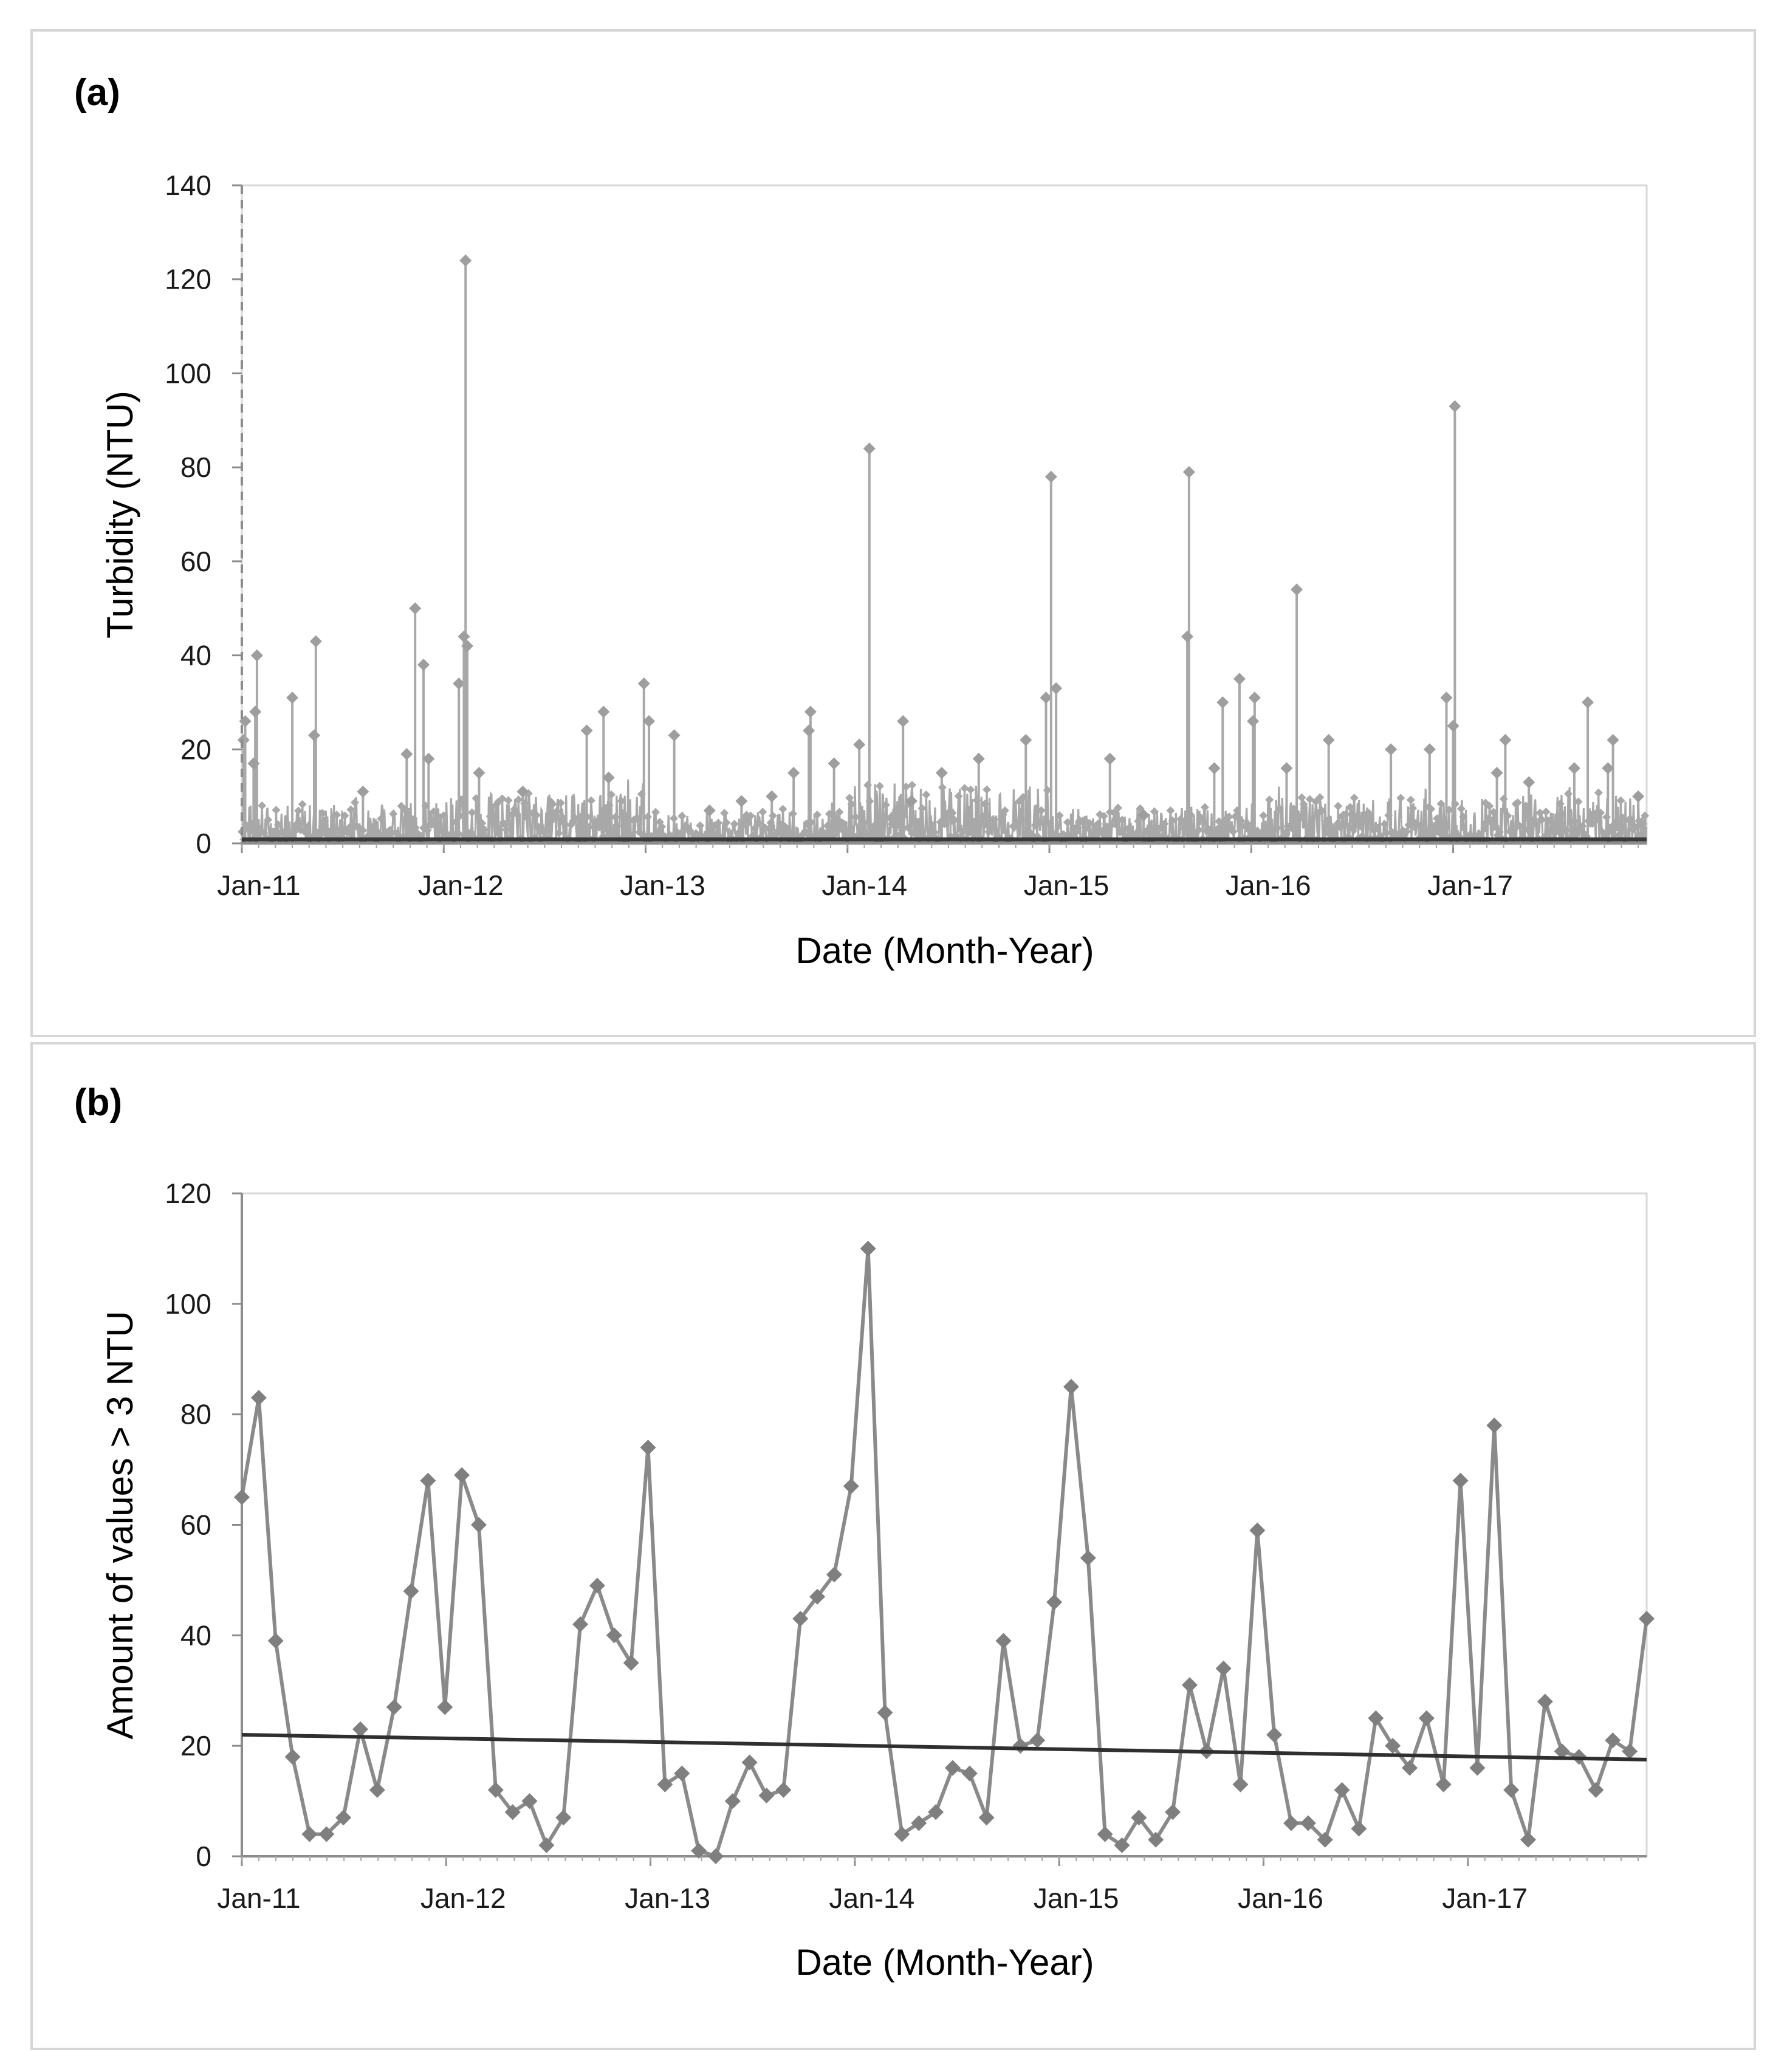  I want to click on panel-b-y-axis-title: Amount of values > 3 NTU, so click(120, 1525).